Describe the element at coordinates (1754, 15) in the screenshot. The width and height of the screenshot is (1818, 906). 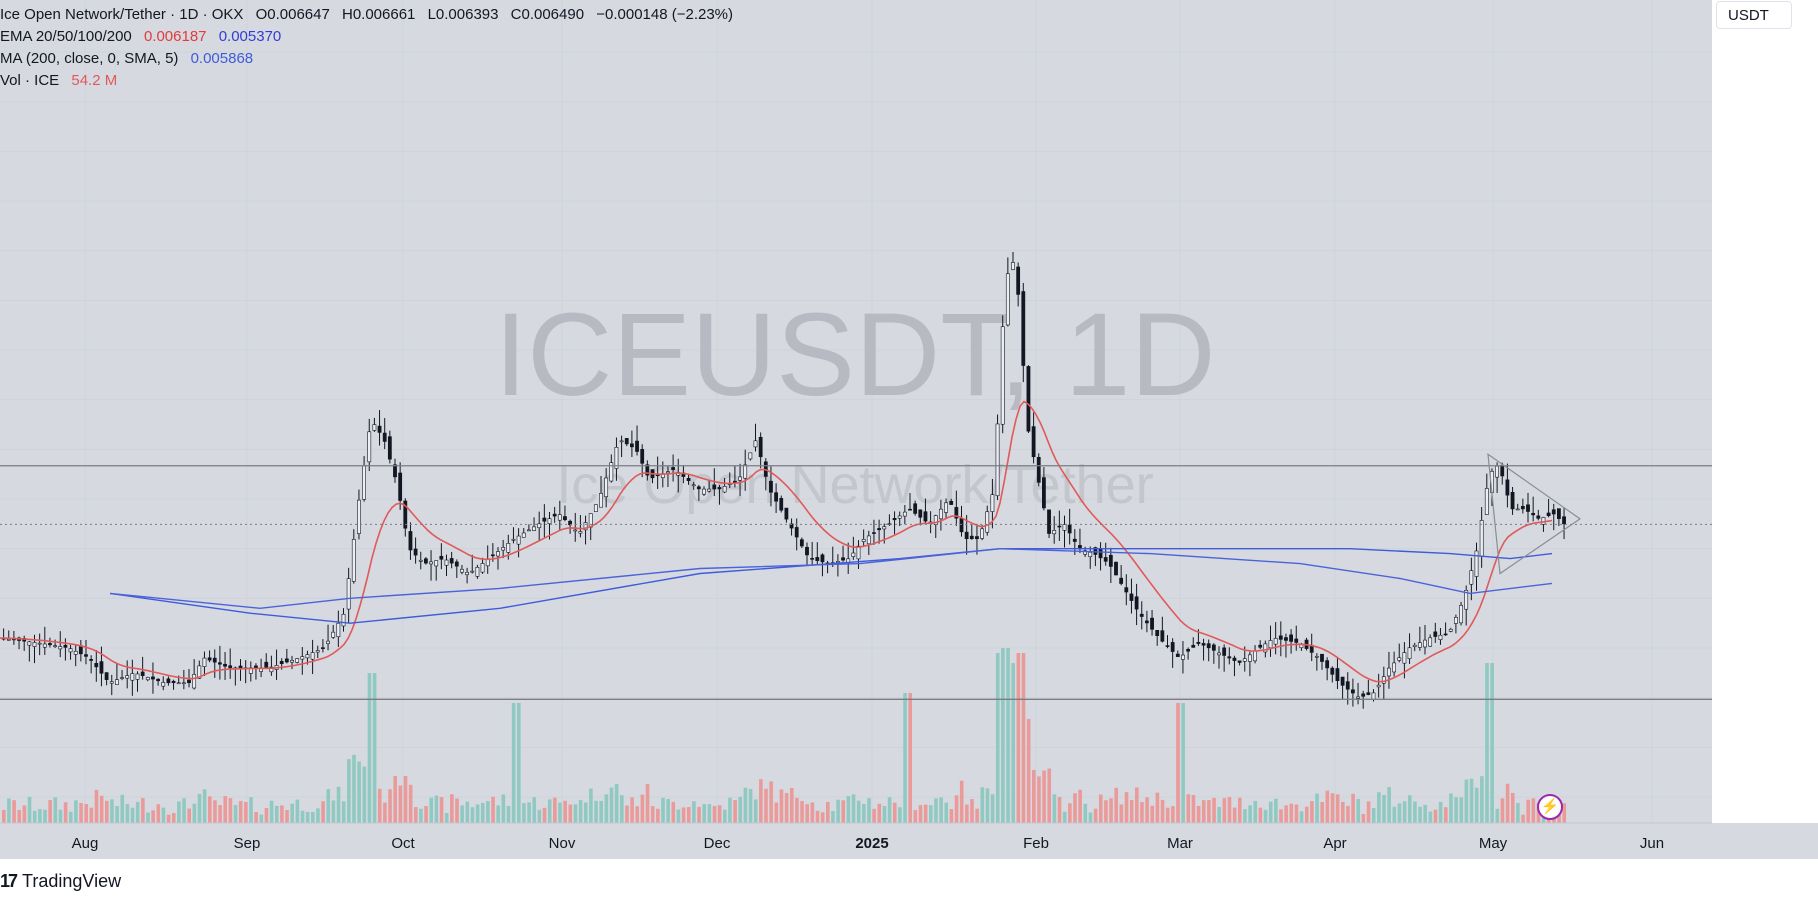
I see `currency-selector: USDT` at that location.